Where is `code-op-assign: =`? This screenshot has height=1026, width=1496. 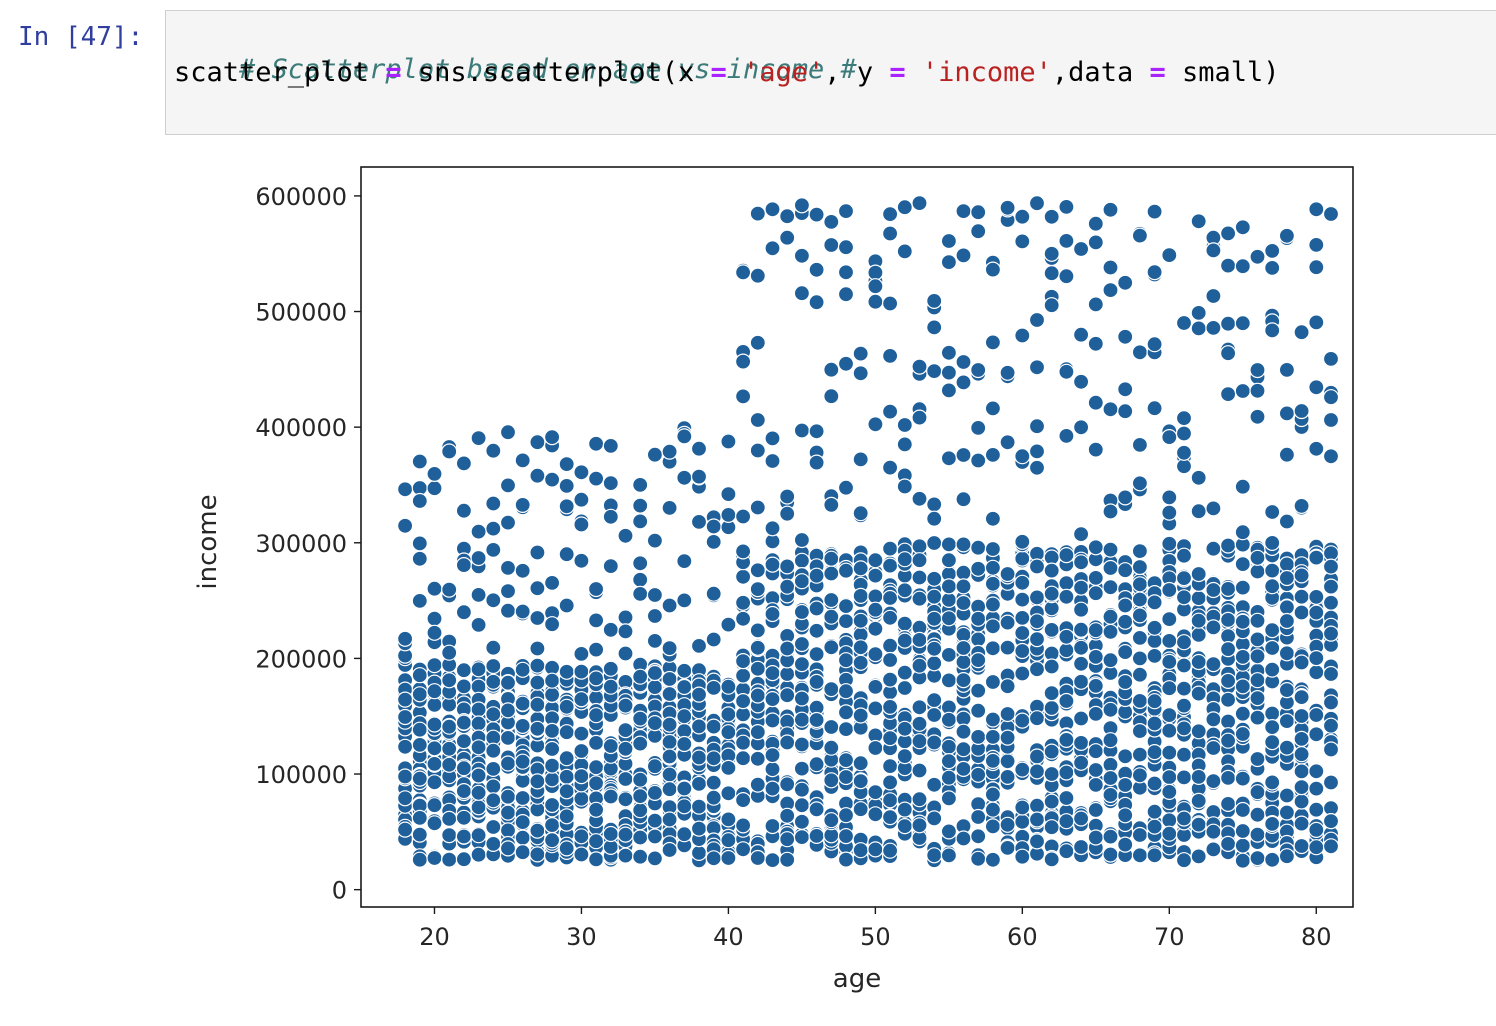
code-op-assign: = is located at coordinates (393, 72).